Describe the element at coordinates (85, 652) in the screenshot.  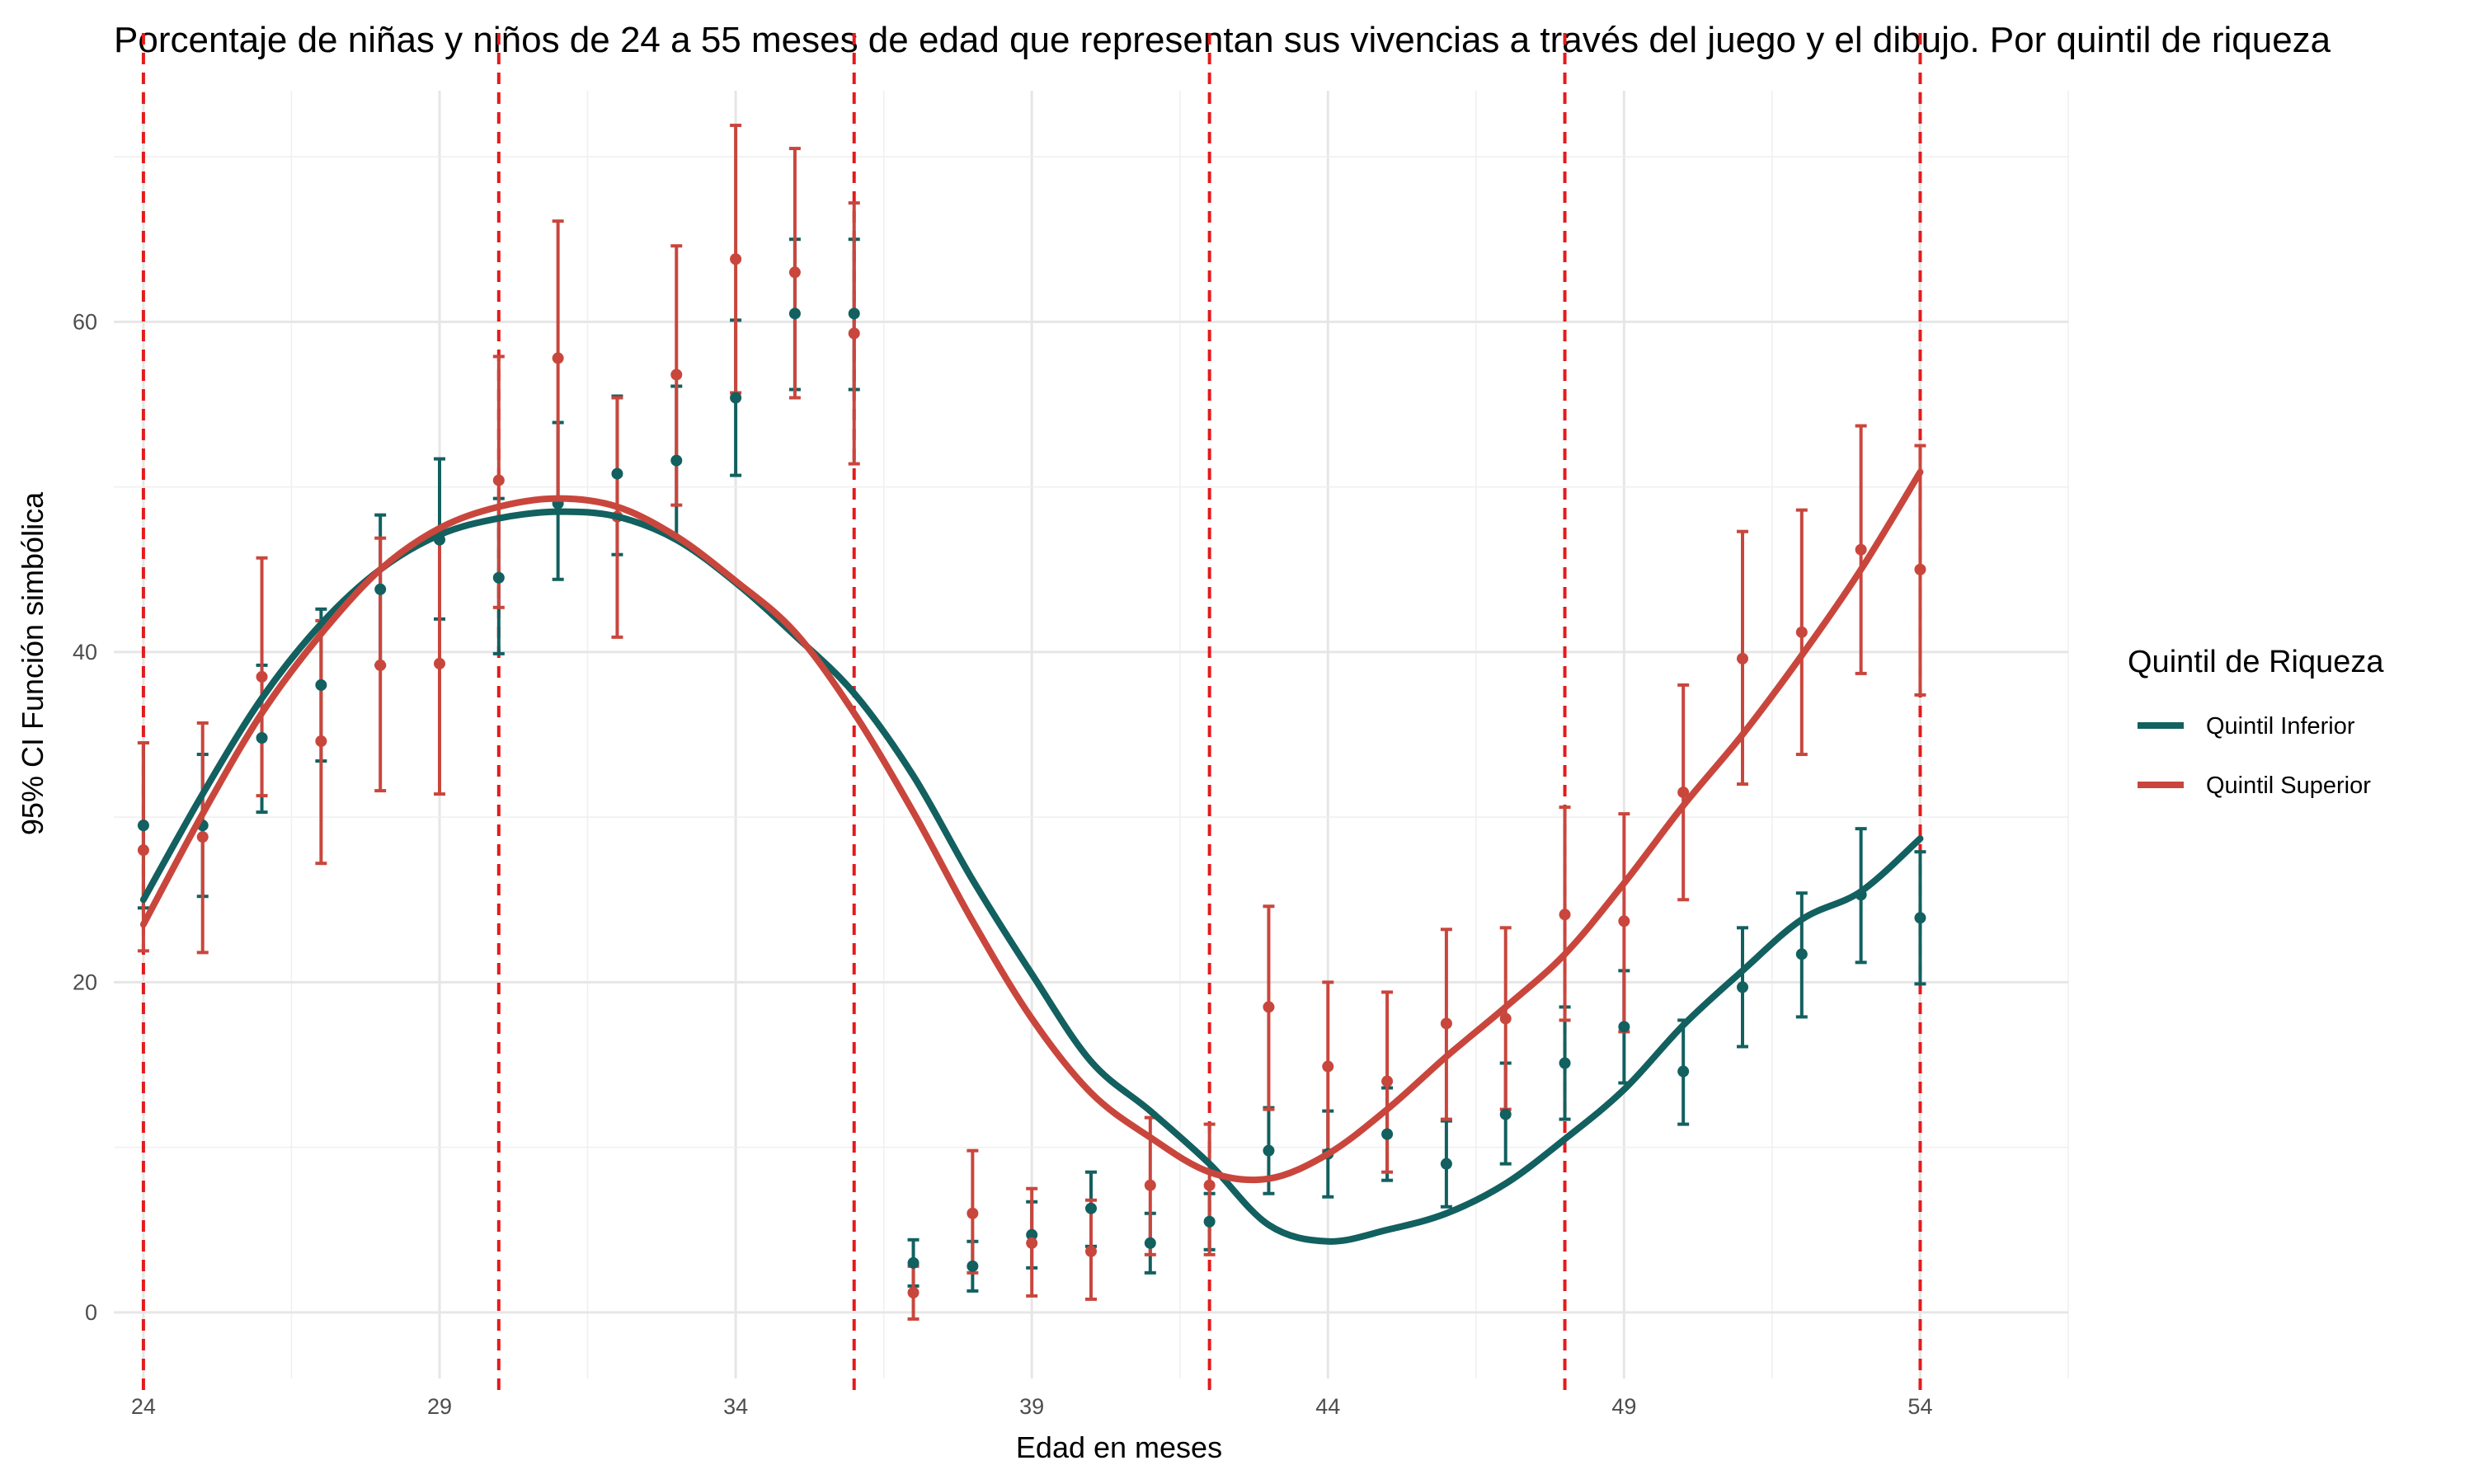
I see `y-tick-label: 40` at that location.